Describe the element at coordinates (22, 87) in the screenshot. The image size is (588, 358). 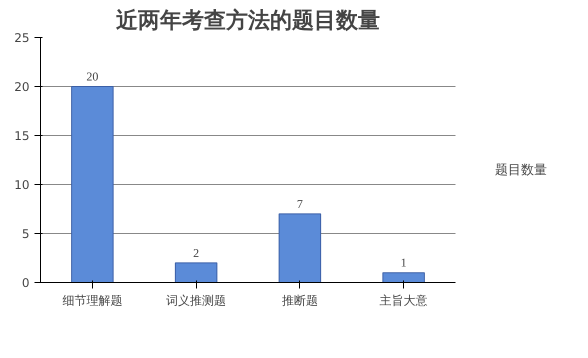
I see `y-tick-label: 20` at that location.